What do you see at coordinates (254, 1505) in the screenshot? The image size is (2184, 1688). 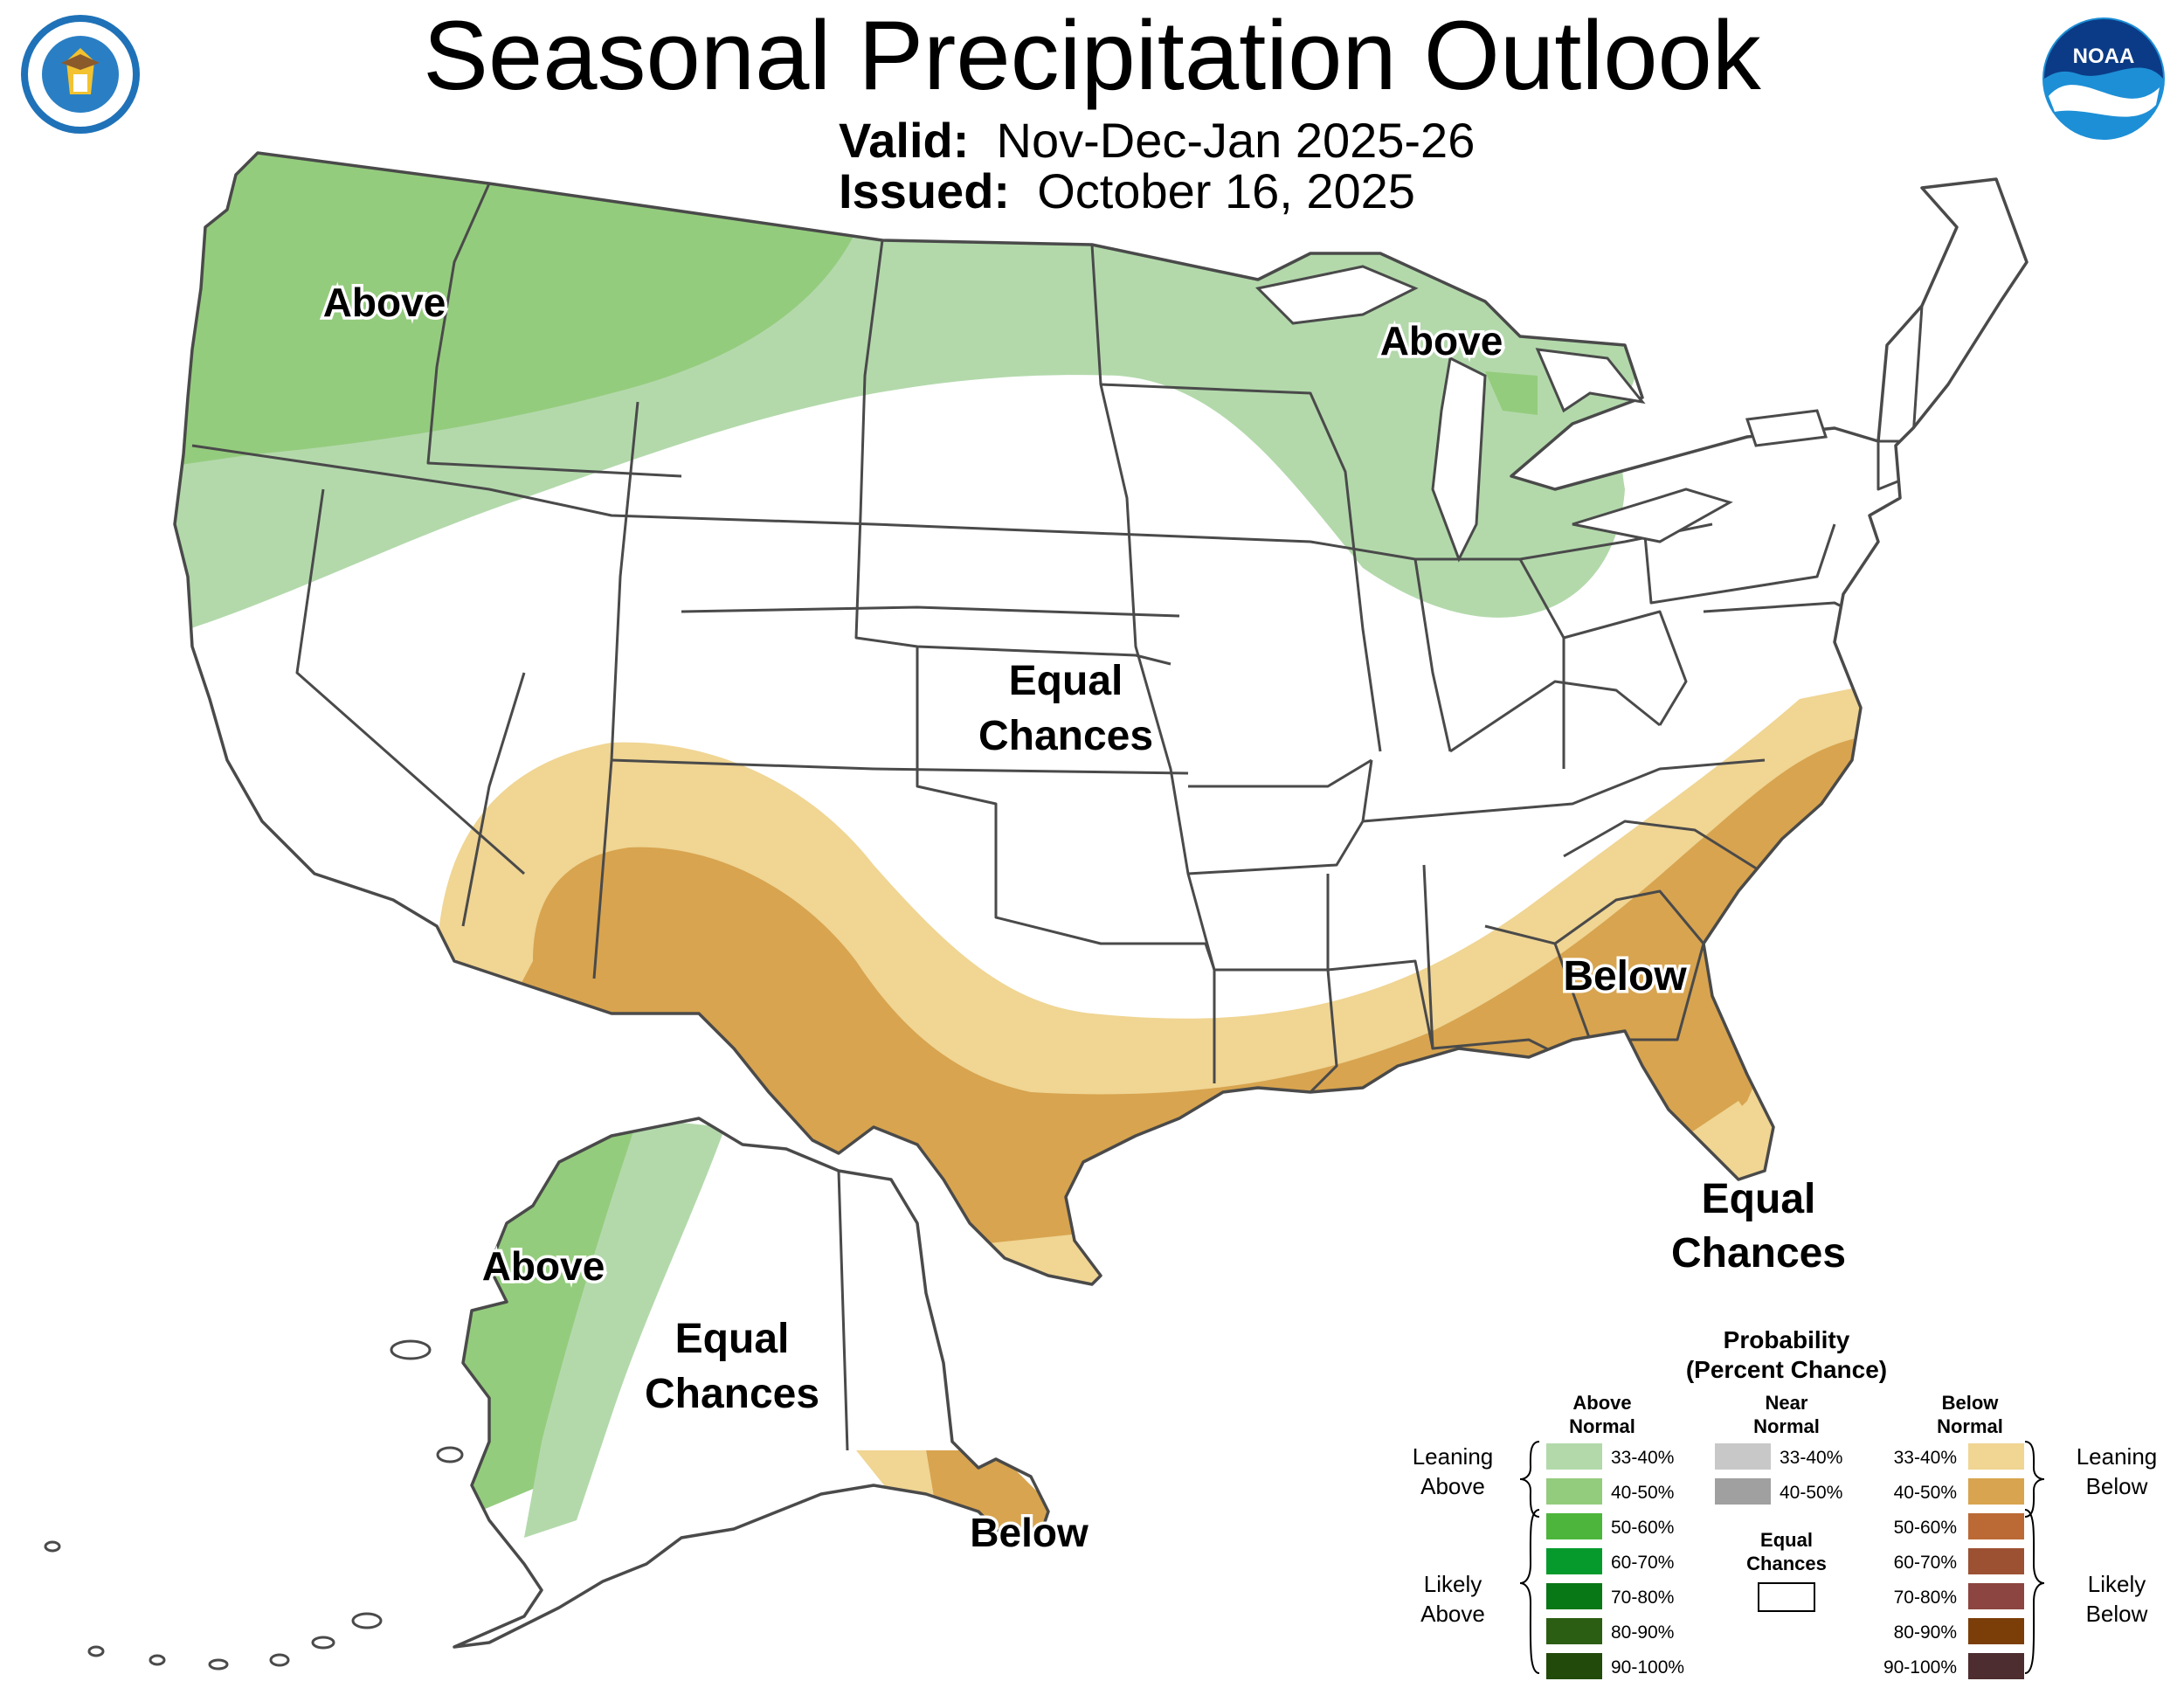 I see `aleutian-islands` at bounding box center [254, 1505].